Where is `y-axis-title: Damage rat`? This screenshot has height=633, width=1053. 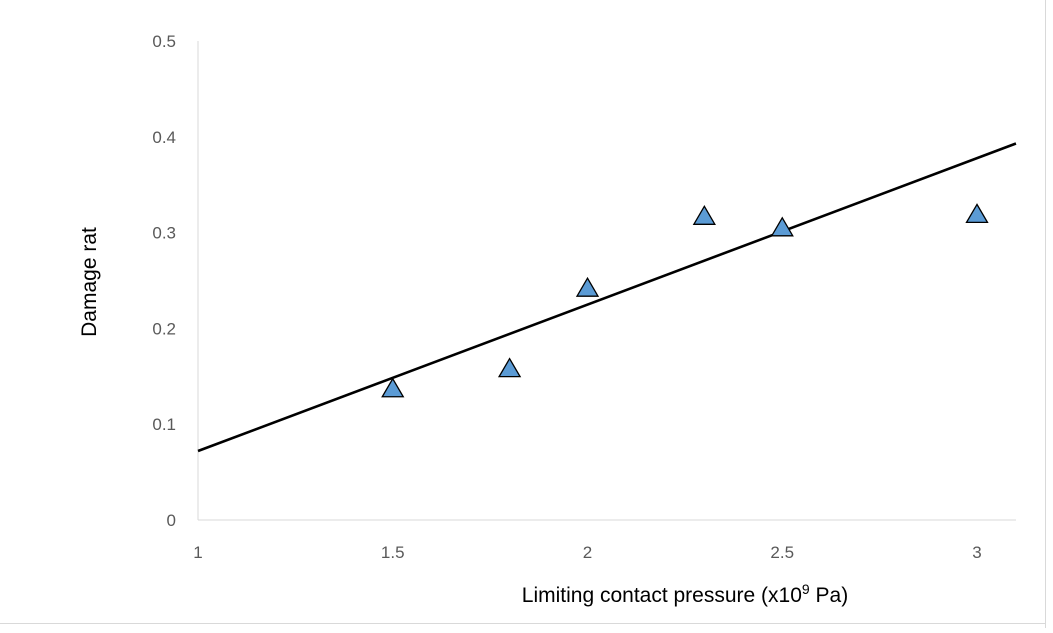
y-axis-title: Damage rat is located at coordinates (89, 282).